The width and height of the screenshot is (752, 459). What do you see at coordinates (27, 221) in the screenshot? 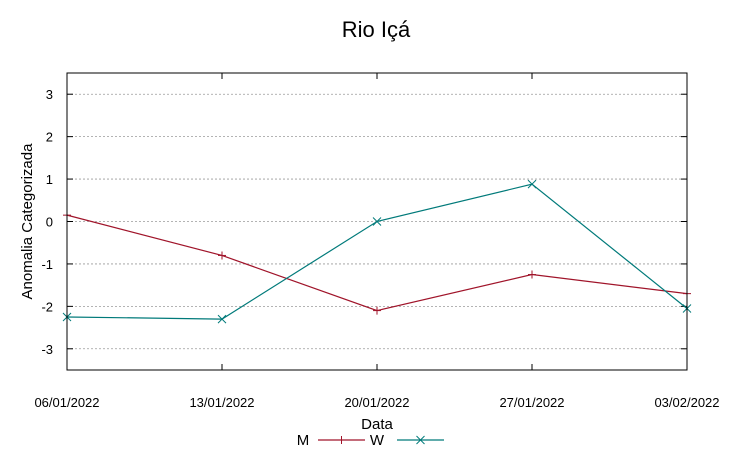
I see `y-axis-label: Anomalia Categorizada` at bounding box center [27, 221].